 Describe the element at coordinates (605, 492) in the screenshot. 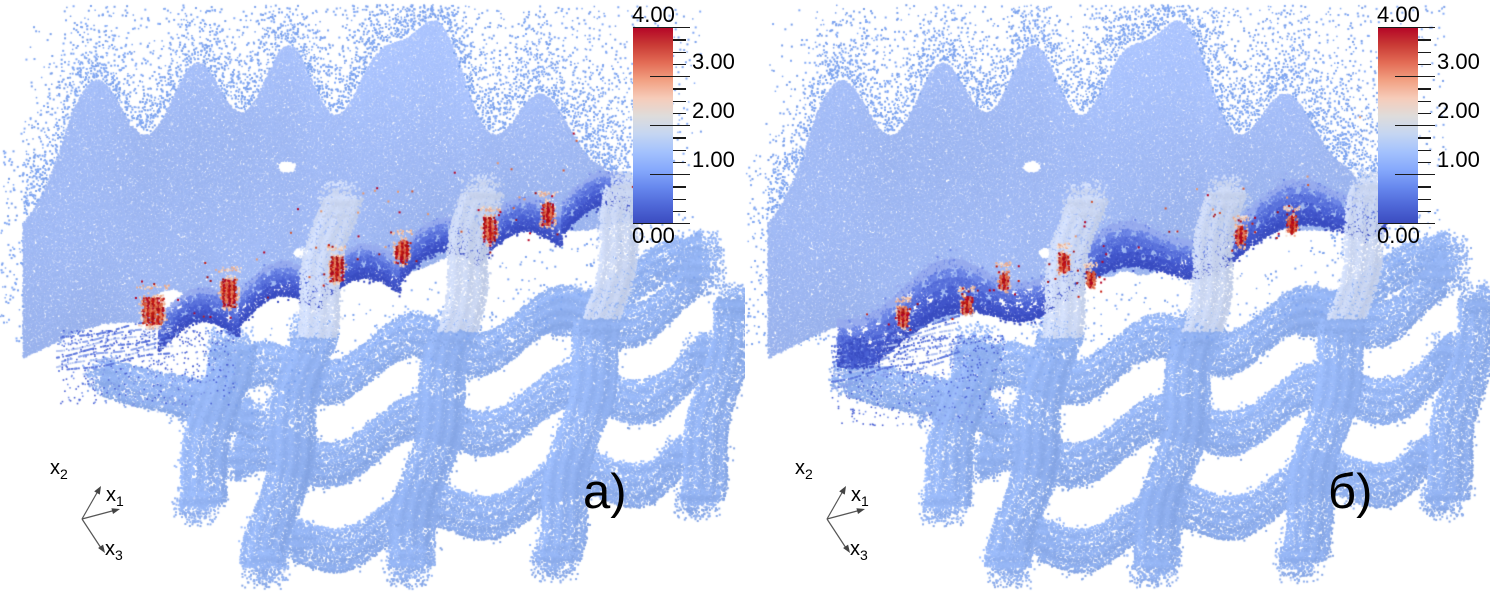

I see `panel-label-a: а)` at that location.